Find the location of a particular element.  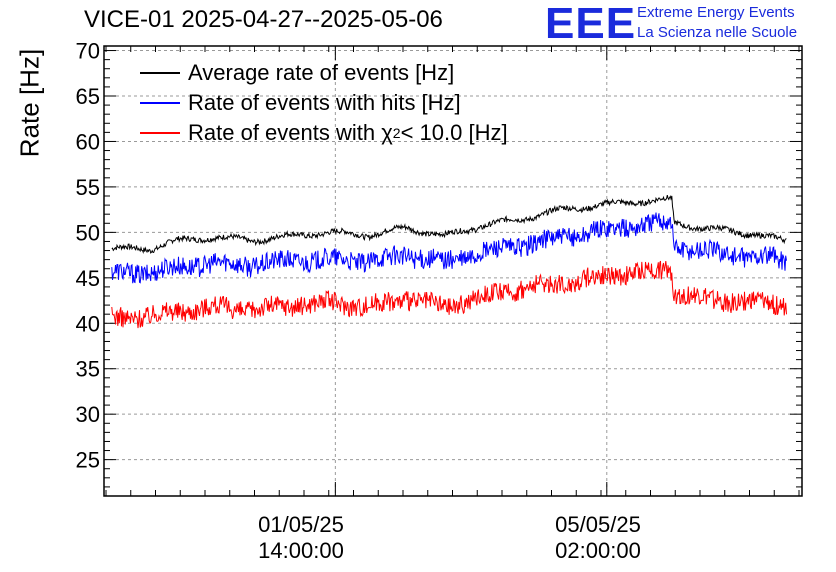

logo-line1: Extreme Energy Events is located at coordinates (716, 12).